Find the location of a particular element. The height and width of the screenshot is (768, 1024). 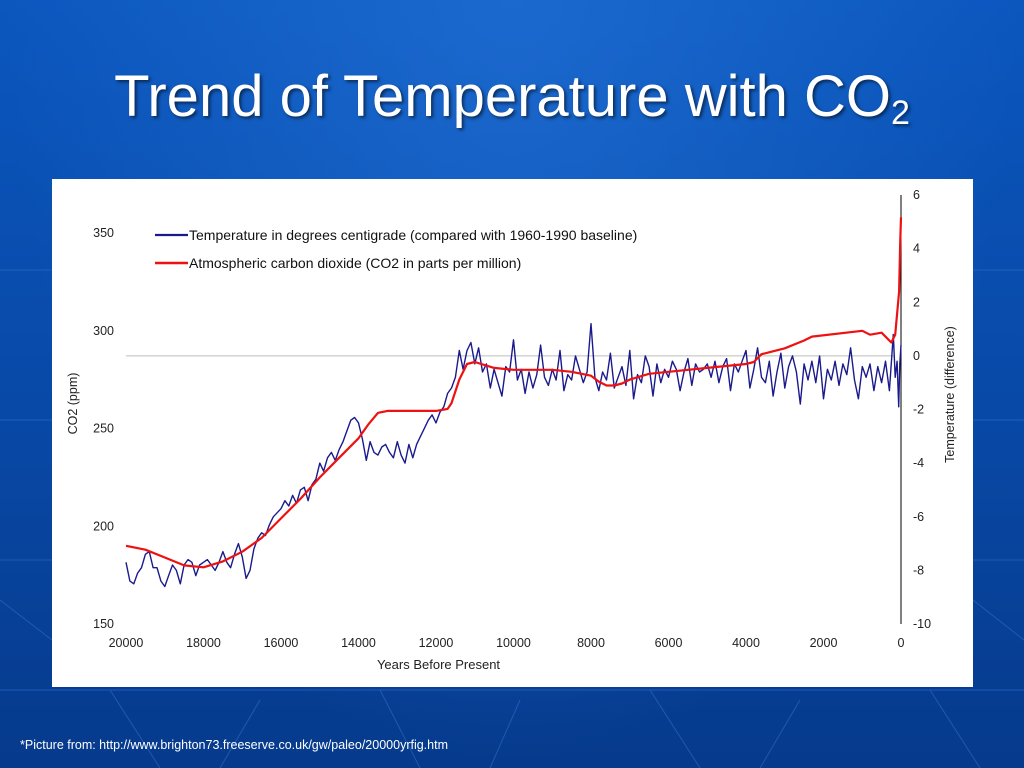

y-left-tick-label: 300 is located at coordinates (103, 331).